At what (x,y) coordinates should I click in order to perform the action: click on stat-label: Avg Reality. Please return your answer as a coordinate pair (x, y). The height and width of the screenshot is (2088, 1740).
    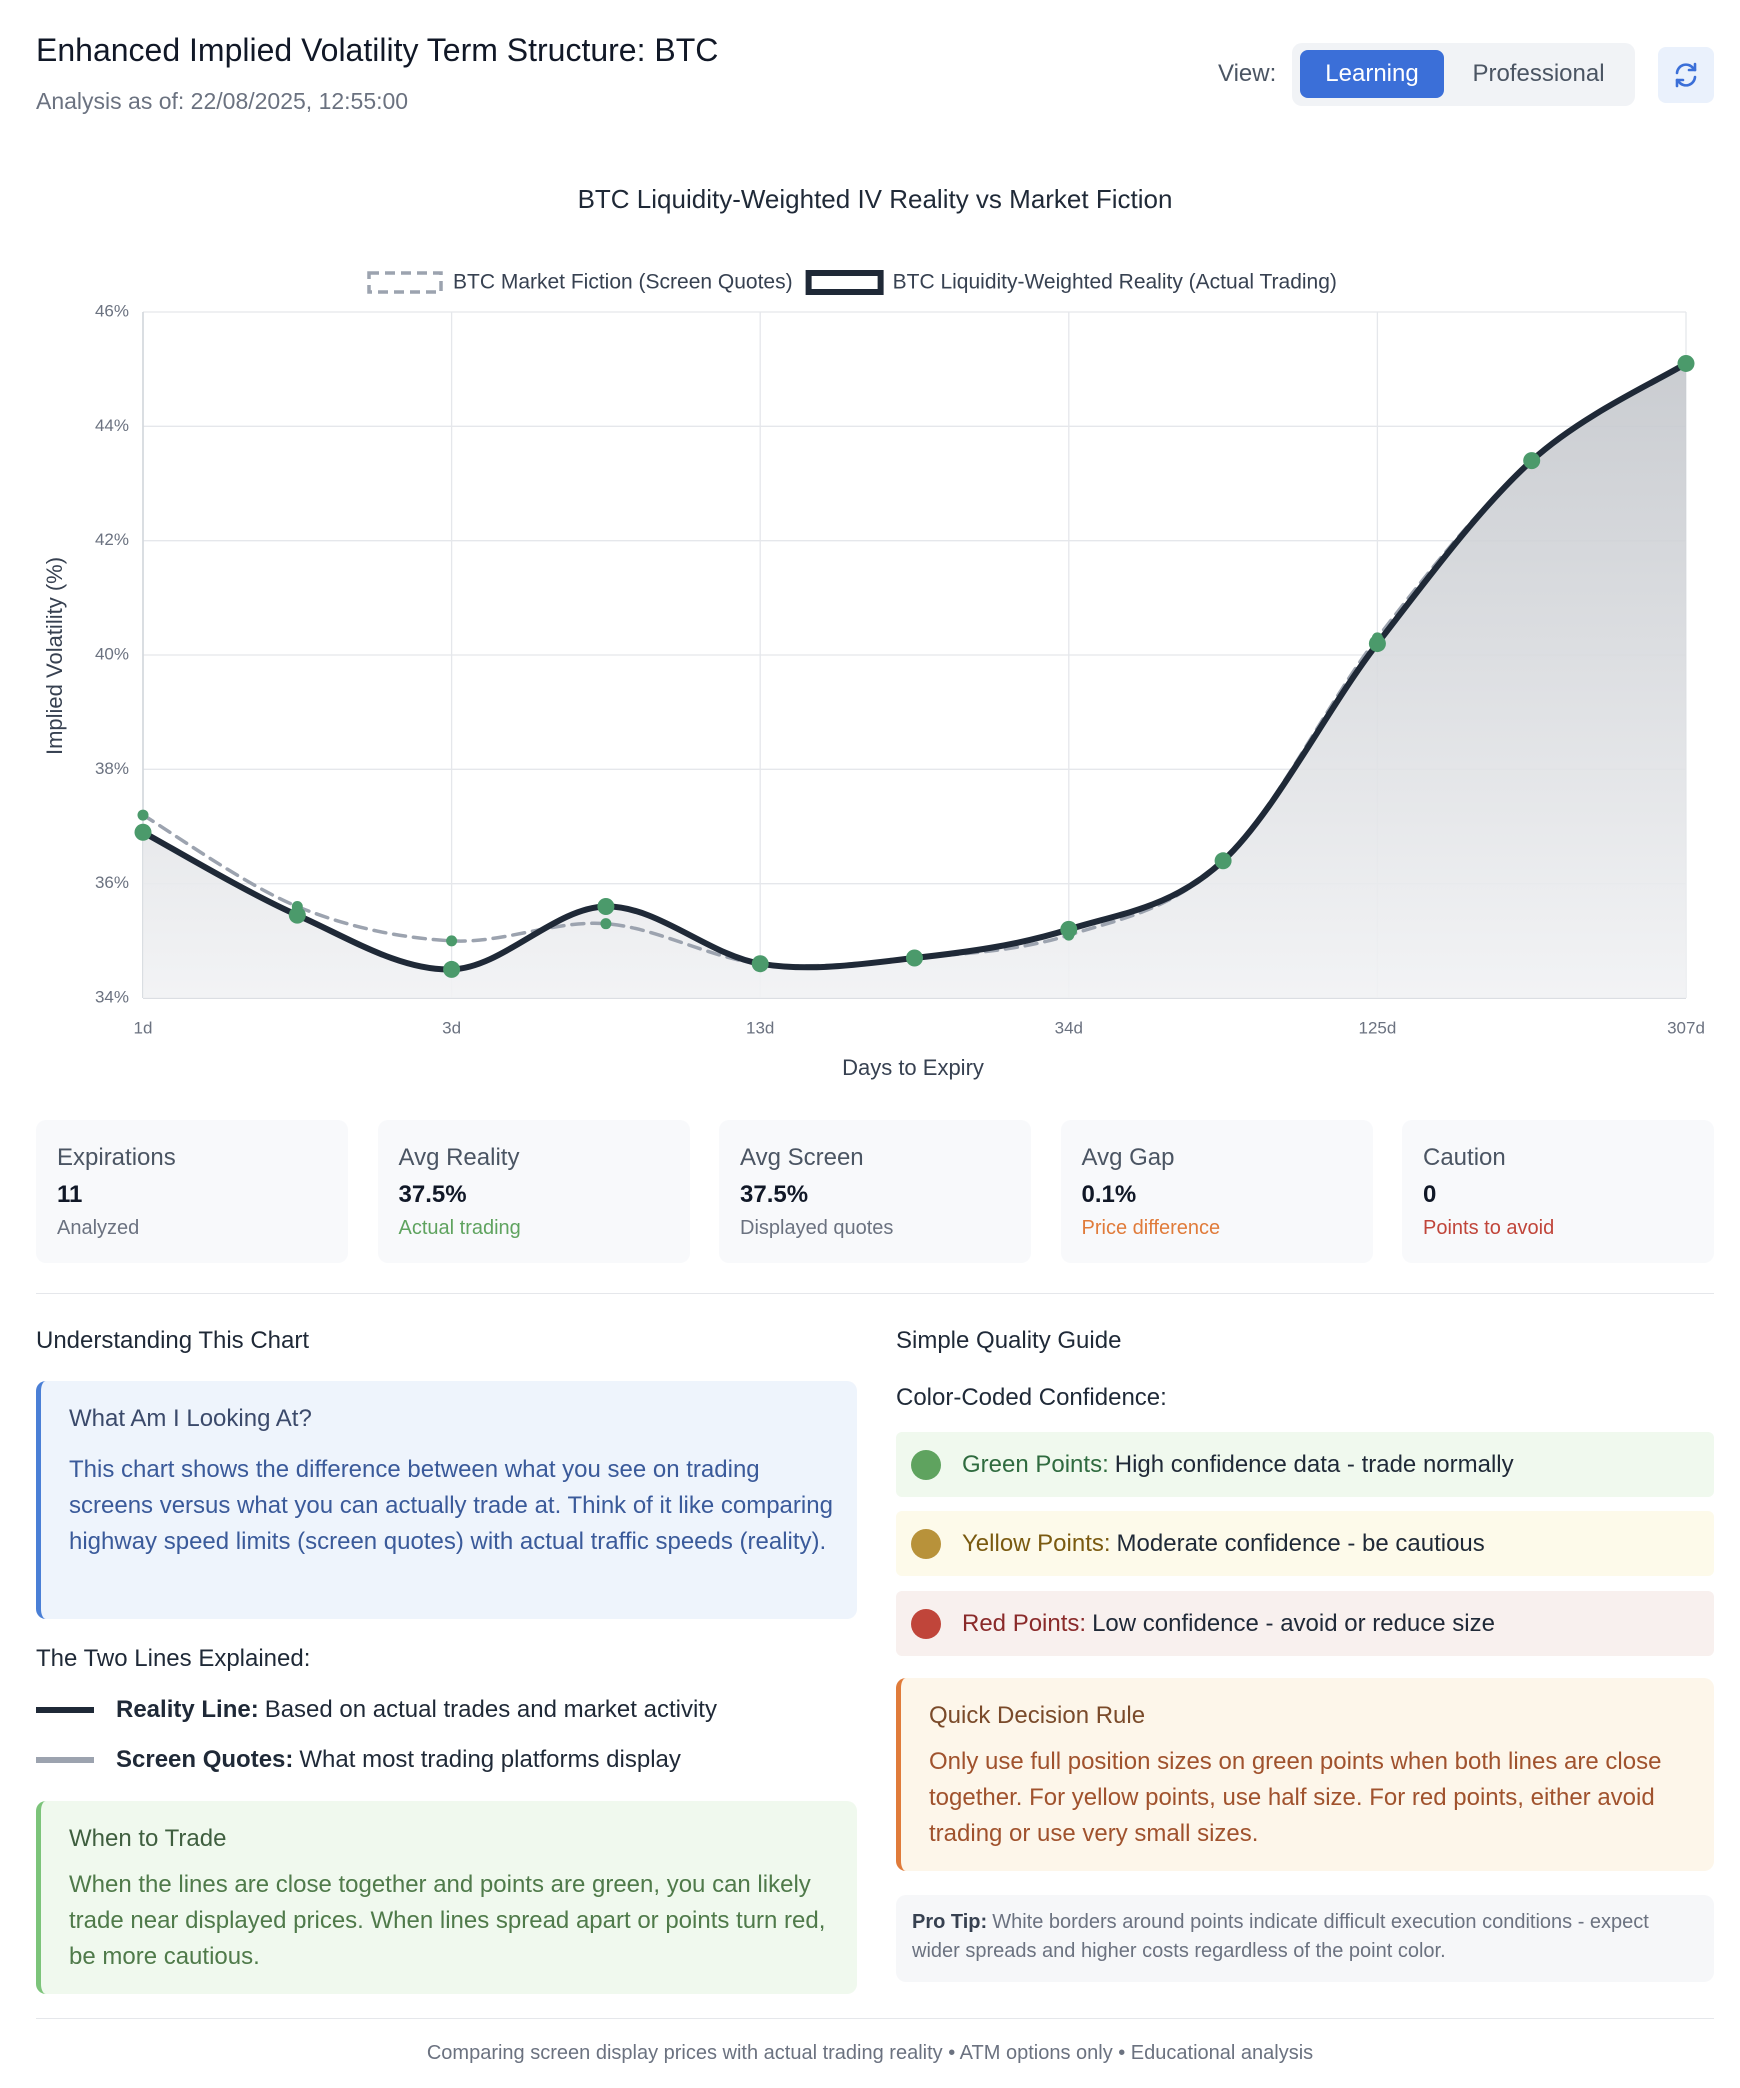
    Looking at the image, I should click on (459, 1157).